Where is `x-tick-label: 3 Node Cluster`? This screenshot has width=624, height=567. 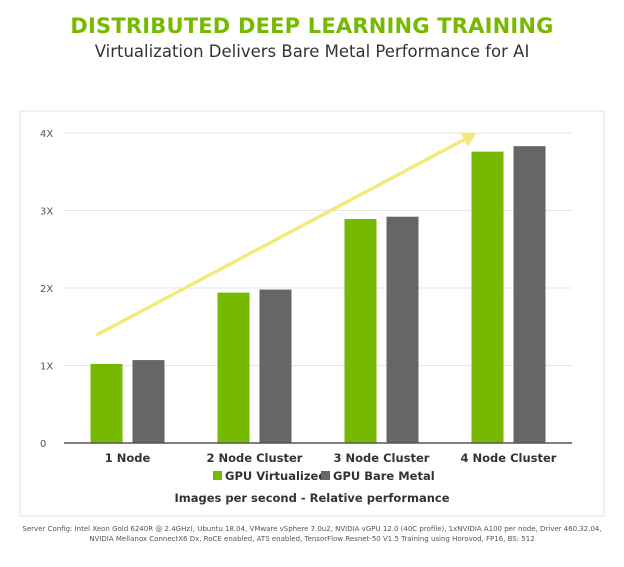 x-tick-label: 3 Node Cluster is located at coordinates (382, 458).